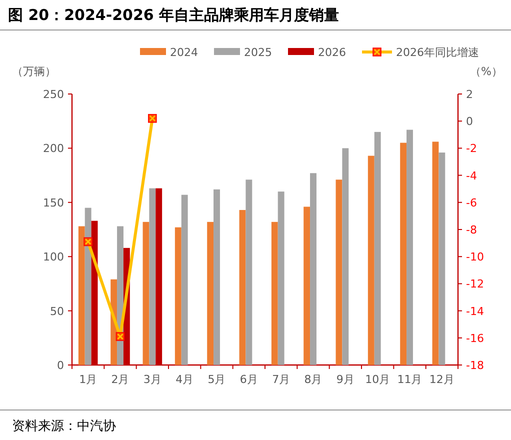 The image size is (511, 440). I want to click on x-tick-label: 8月, so click(313, 379).